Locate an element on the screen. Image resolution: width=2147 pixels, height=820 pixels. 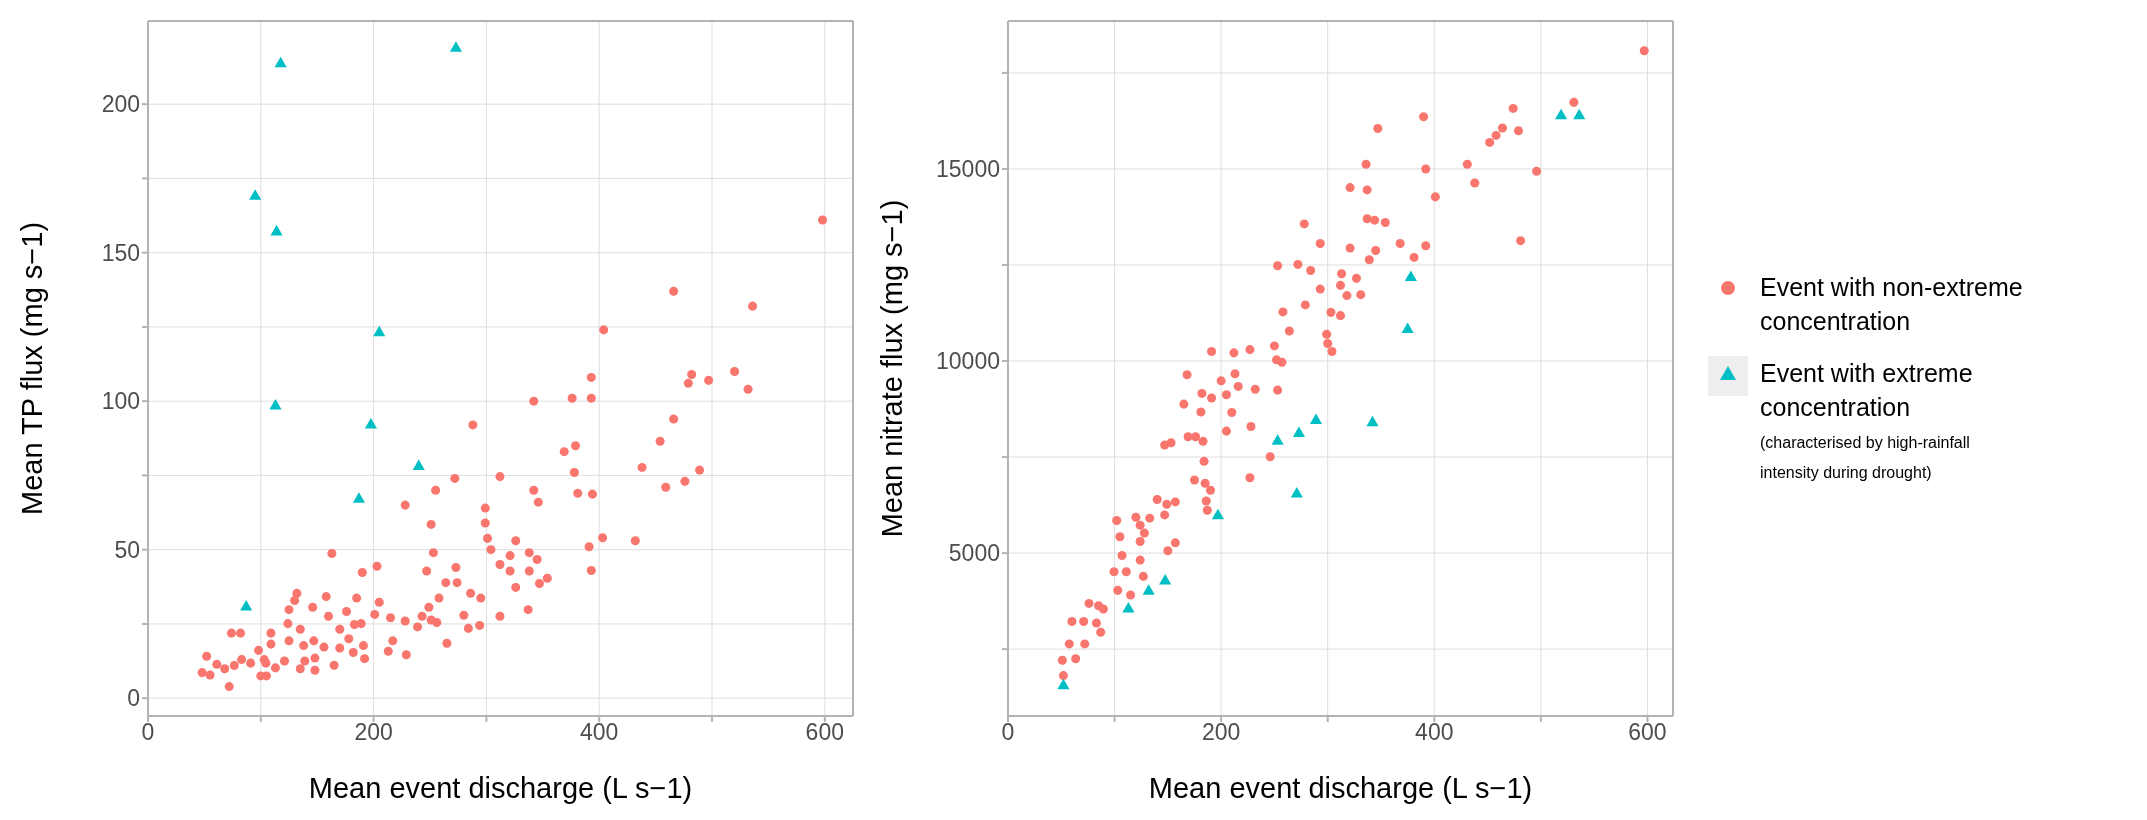
y-tick-label: 10000 is located at coordinates (968, 361).